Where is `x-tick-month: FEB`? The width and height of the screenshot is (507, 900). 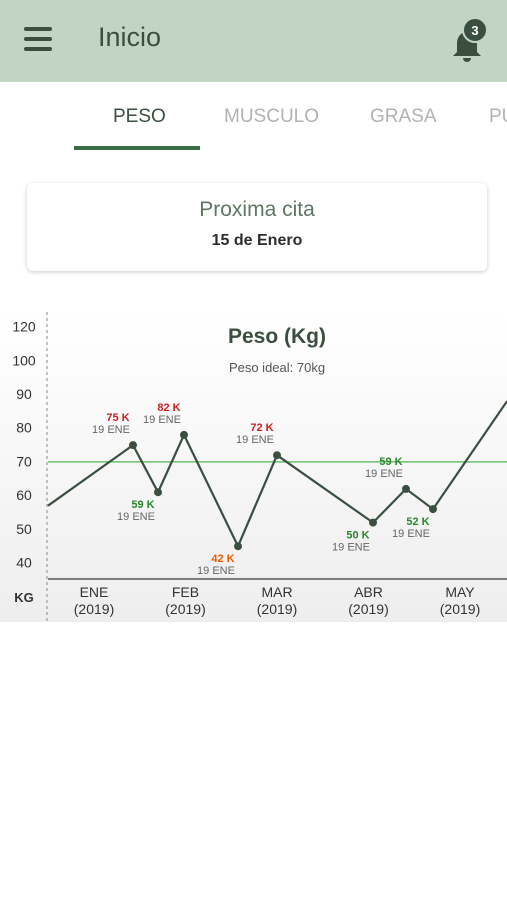
x-tick-month: FEB is located at coordinates (185, 592).